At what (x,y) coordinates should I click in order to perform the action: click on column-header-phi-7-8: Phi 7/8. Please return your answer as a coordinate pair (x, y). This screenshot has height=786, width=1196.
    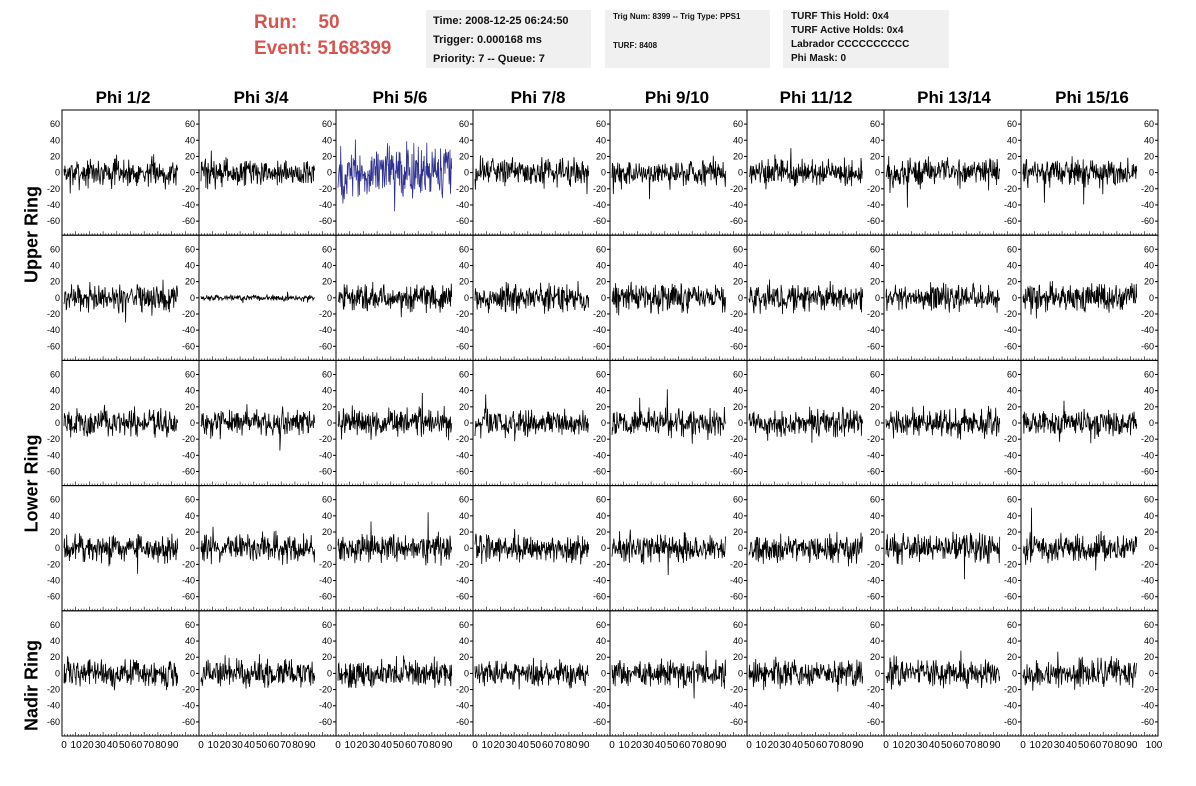
    Looking at the image, I should click on (538, 97).